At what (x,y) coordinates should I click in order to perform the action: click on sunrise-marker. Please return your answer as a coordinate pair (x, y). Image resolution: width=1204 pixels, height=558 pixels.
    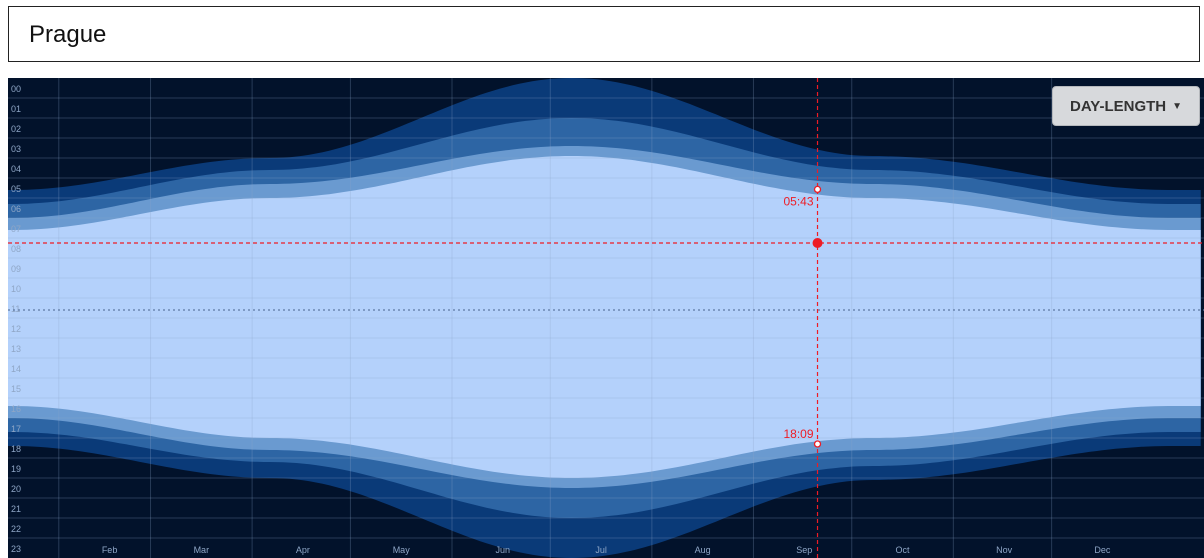
    Looking at the image, I should click on (817, 189).